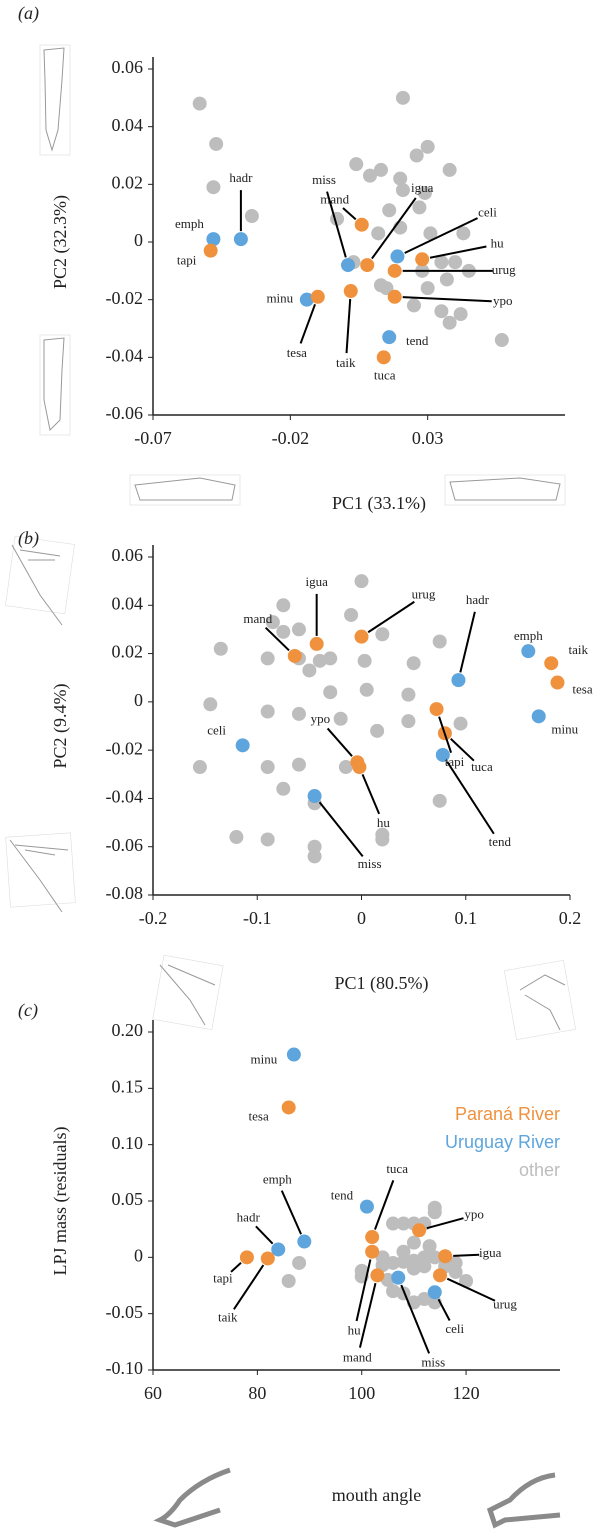 The height and width of the screenshot is (1536, 599). What do you see at coordinates (523, 1500) in the screenshot?
I see `mouth-icon` at bounding box center [523, 1500].